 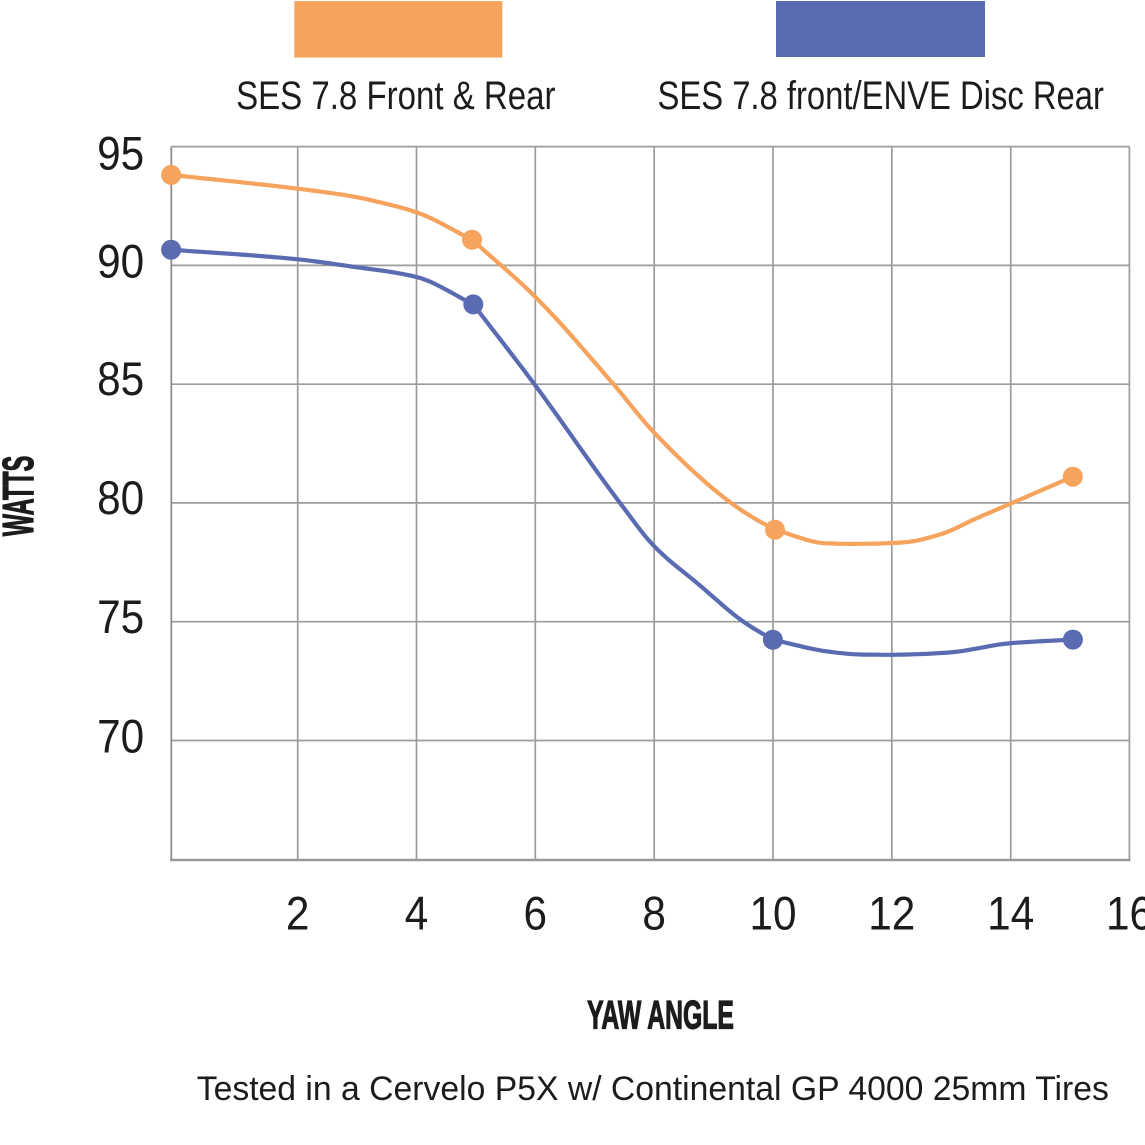 What do you see at coordinates (880, 95) in the screenshot?
I see `svg-text: SES 7.8 front/ENVE Disc Rear` at bounding box center [880, 95].